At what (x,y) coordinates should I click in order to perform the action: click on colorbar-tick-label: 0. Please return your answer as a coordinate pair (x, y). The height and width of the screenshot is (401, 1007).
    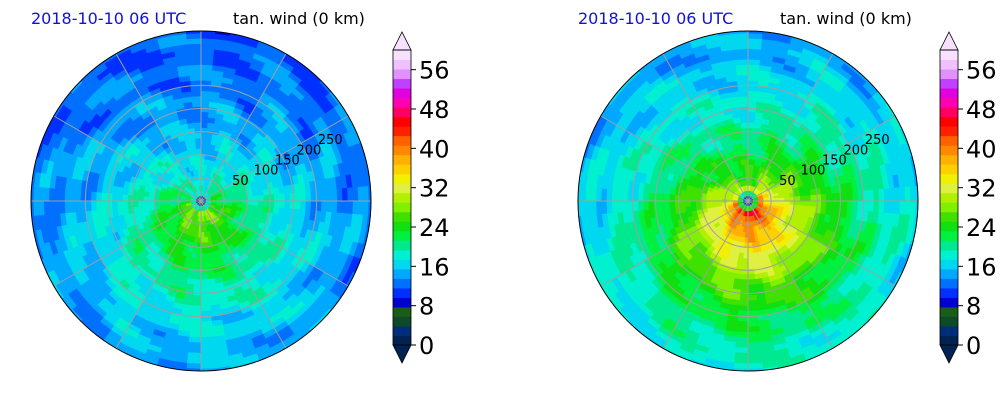
    Looking at the image, I should click on (426, 346).